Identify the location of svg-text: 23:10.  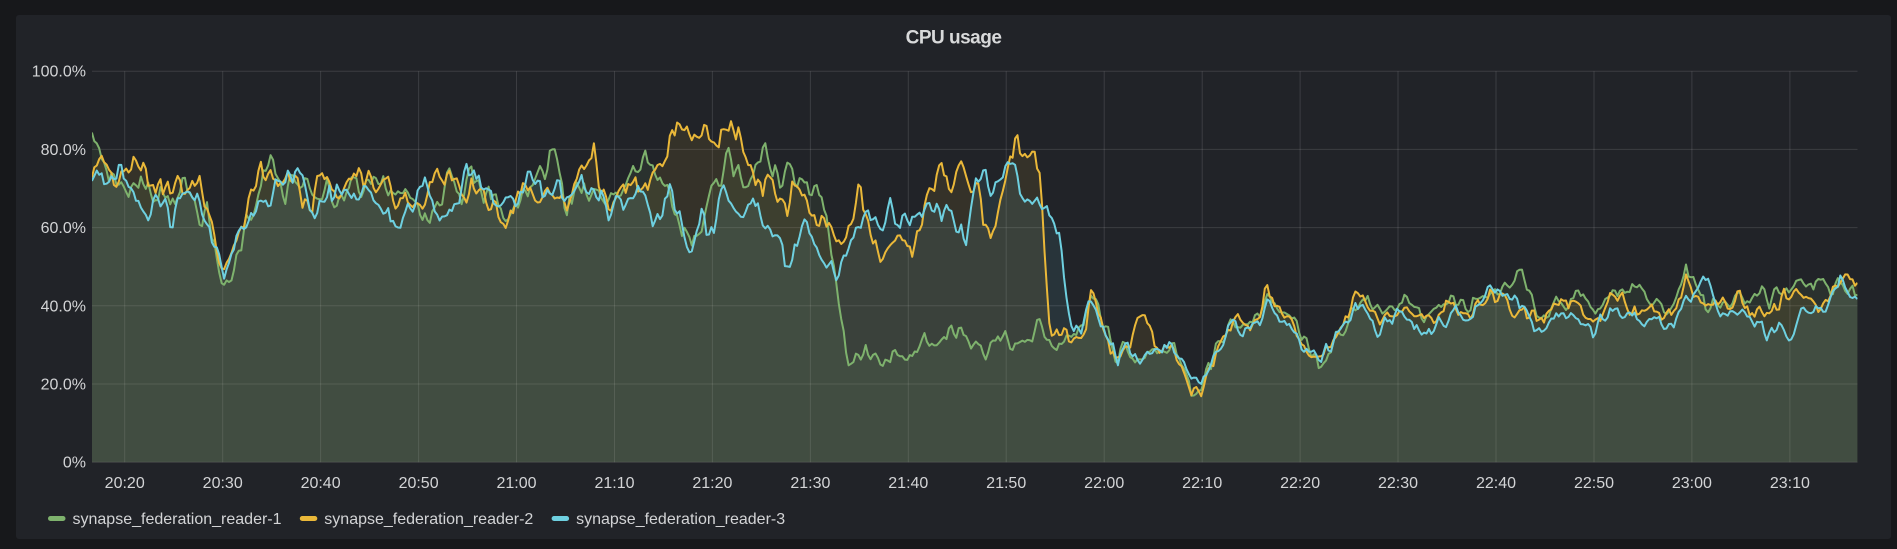
(1790, 483).